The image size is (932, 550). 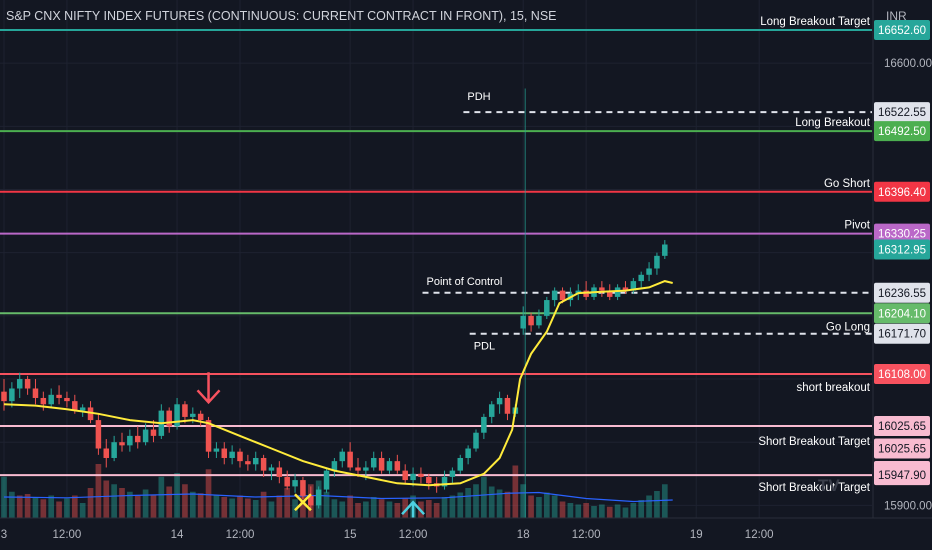 What do you see at coordinates (523, 535) in the screenshot?
I see `time-tick-6: 18` at bounding box center [523, 535].